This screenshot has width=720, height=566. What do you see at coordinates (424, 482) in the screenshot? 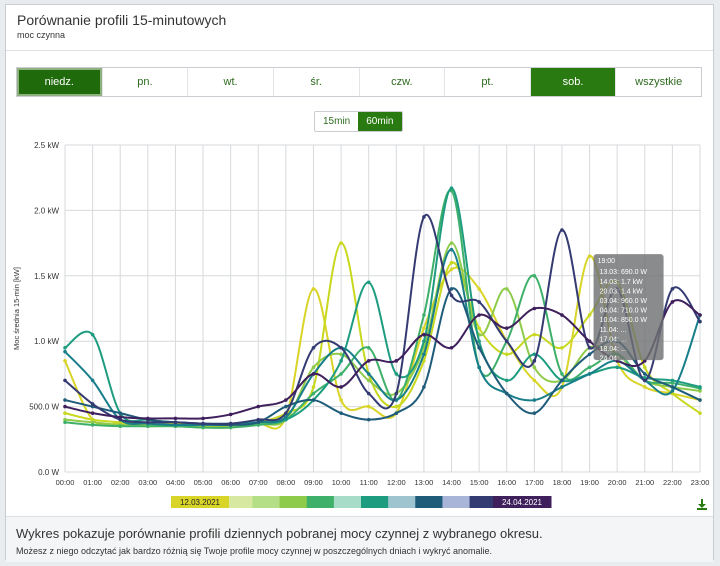
I see `x-tick-label: 13:00` at bounding box center [424, 482].